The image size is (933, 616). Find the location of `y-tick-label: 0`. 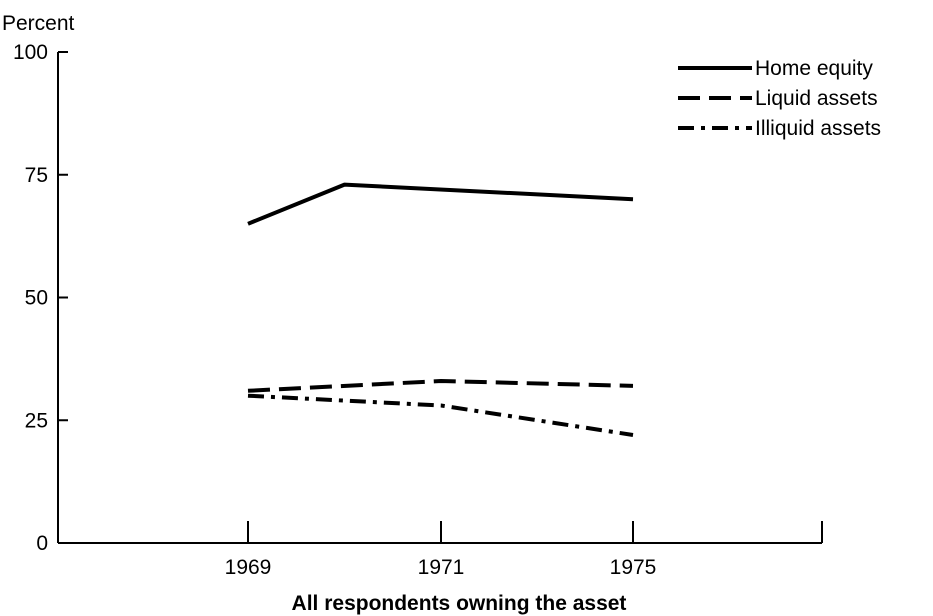

y-tick-label: 0 is located at coordinates (42, 543).